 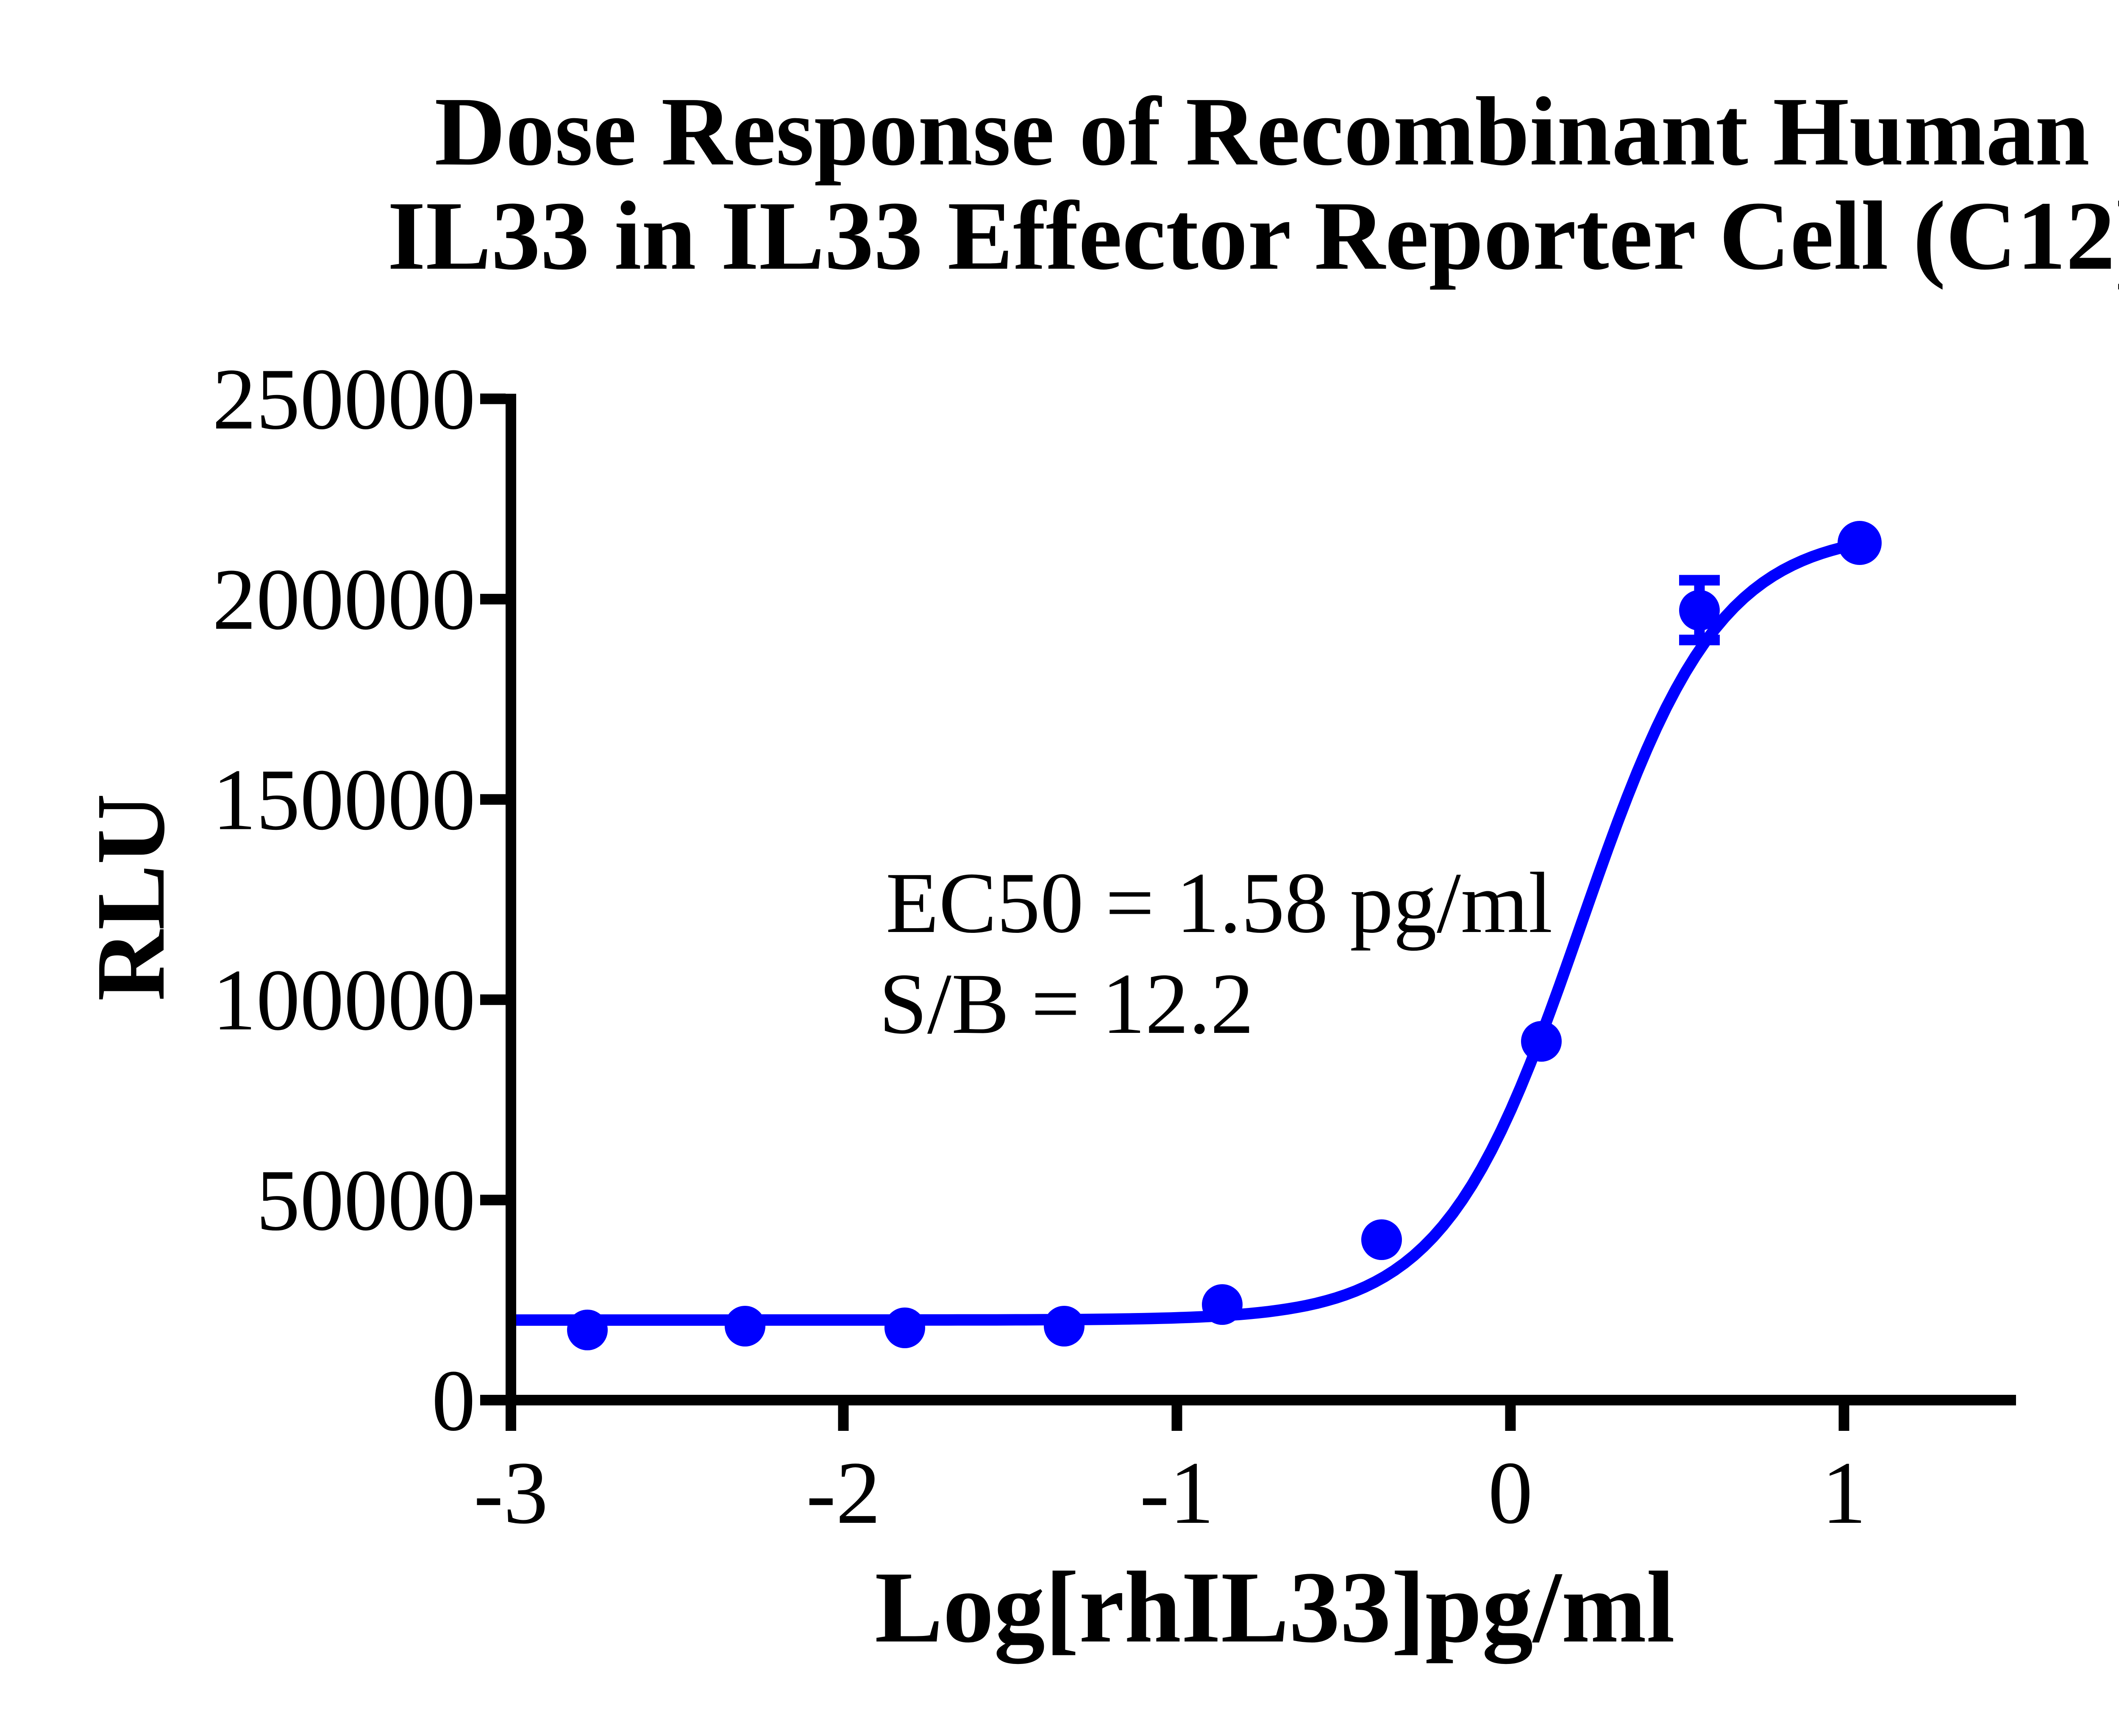 What do you see at coordinates (344, 599) in the screenshot?
I see `svg-text: 200000` at bounding box center [344, 599].